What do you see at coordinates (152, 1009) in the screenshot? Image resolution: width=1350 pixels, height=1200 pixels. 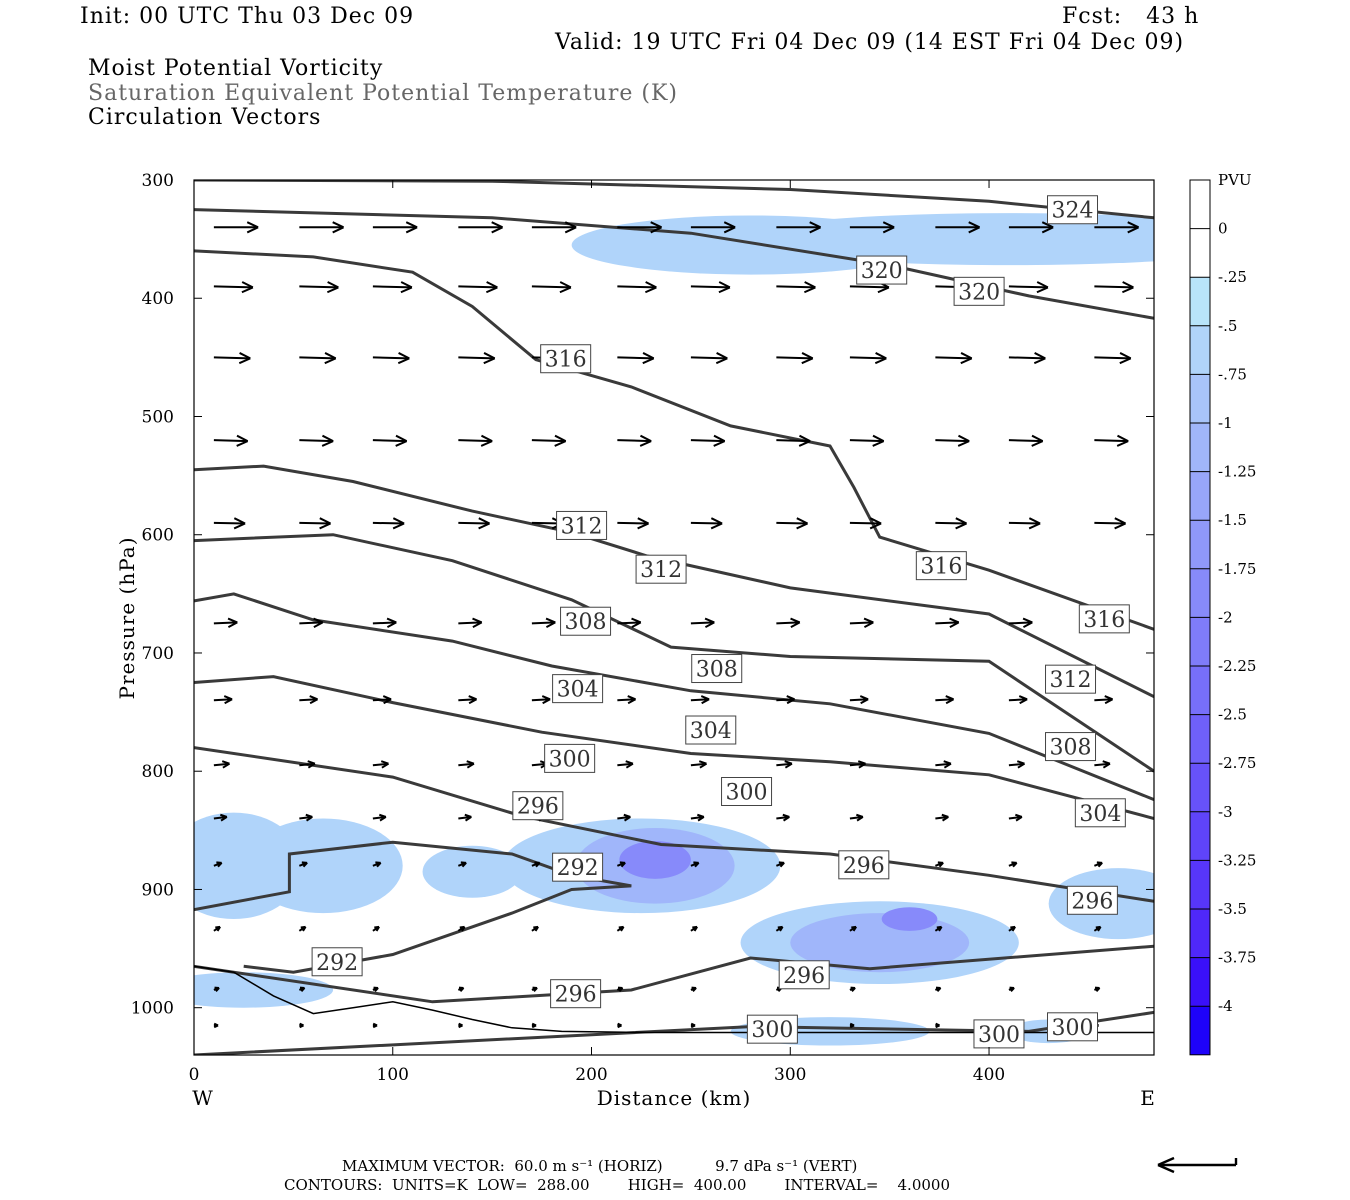 I see `y-tick-label: 1000` at bounding box center [152, 1009].